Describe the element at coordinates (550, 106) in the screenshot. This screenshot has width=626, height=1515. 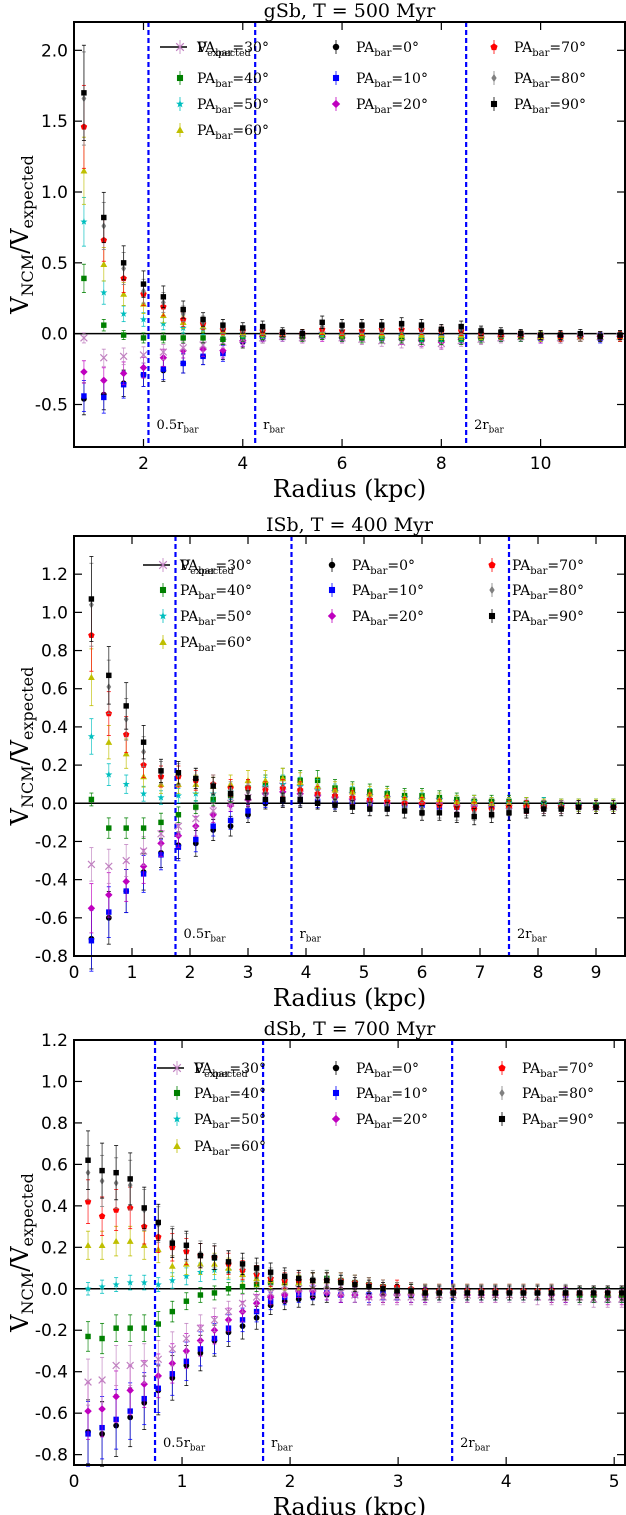
I see `legend-label: PAbar=90°` at that location.